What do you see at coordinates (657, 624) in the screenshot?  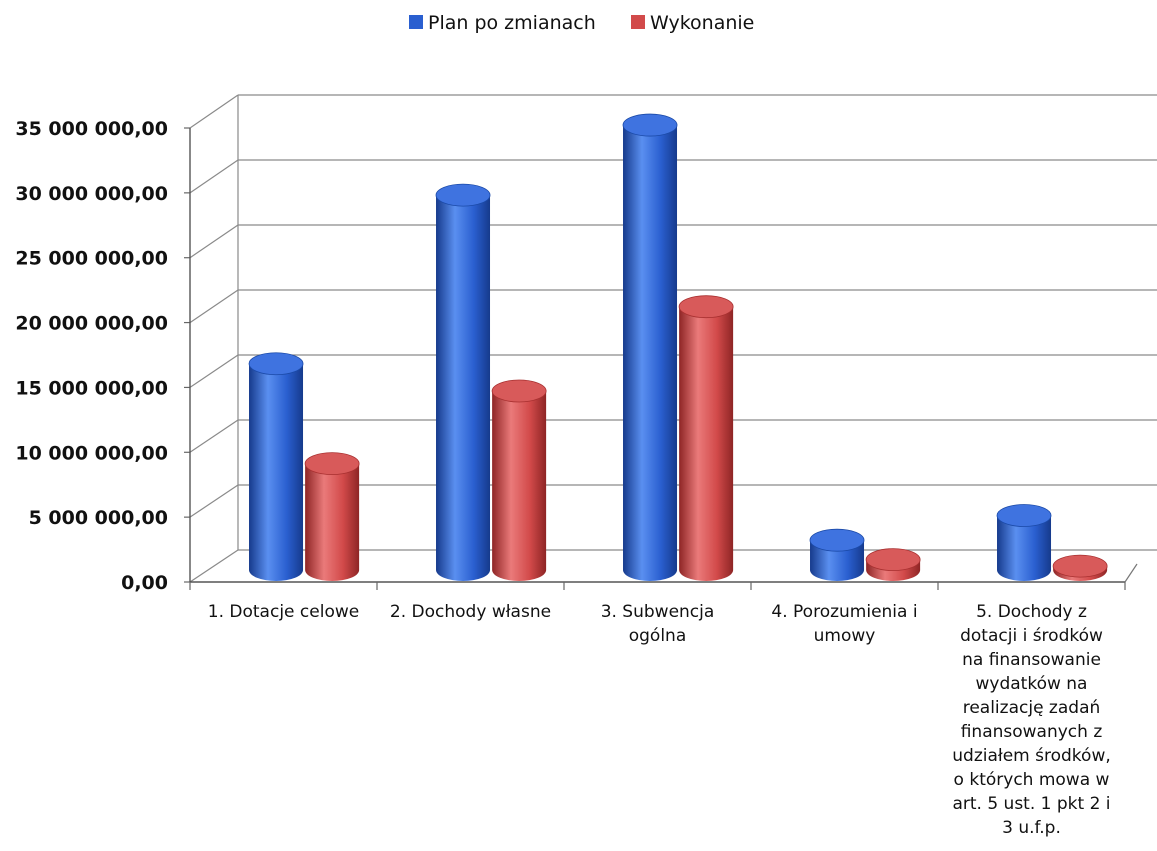 I see `x-tick-label: 3. Subwencja ogólna` at bounding box center [657, 624].